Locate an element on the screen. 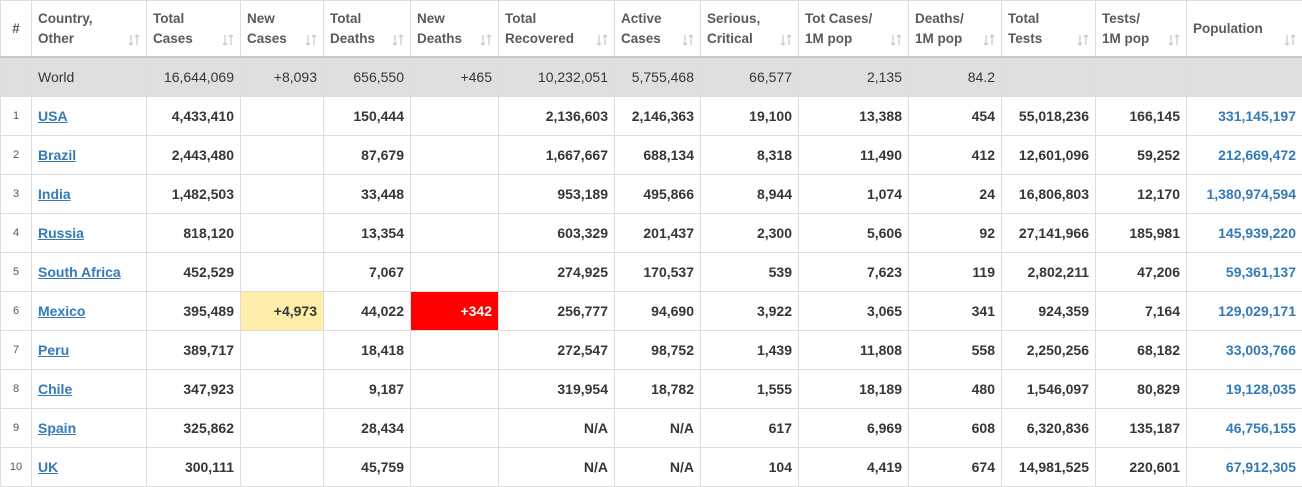 This screenshot has height=487, width=1302. cell: 480 is located at coordinates (955, 389).